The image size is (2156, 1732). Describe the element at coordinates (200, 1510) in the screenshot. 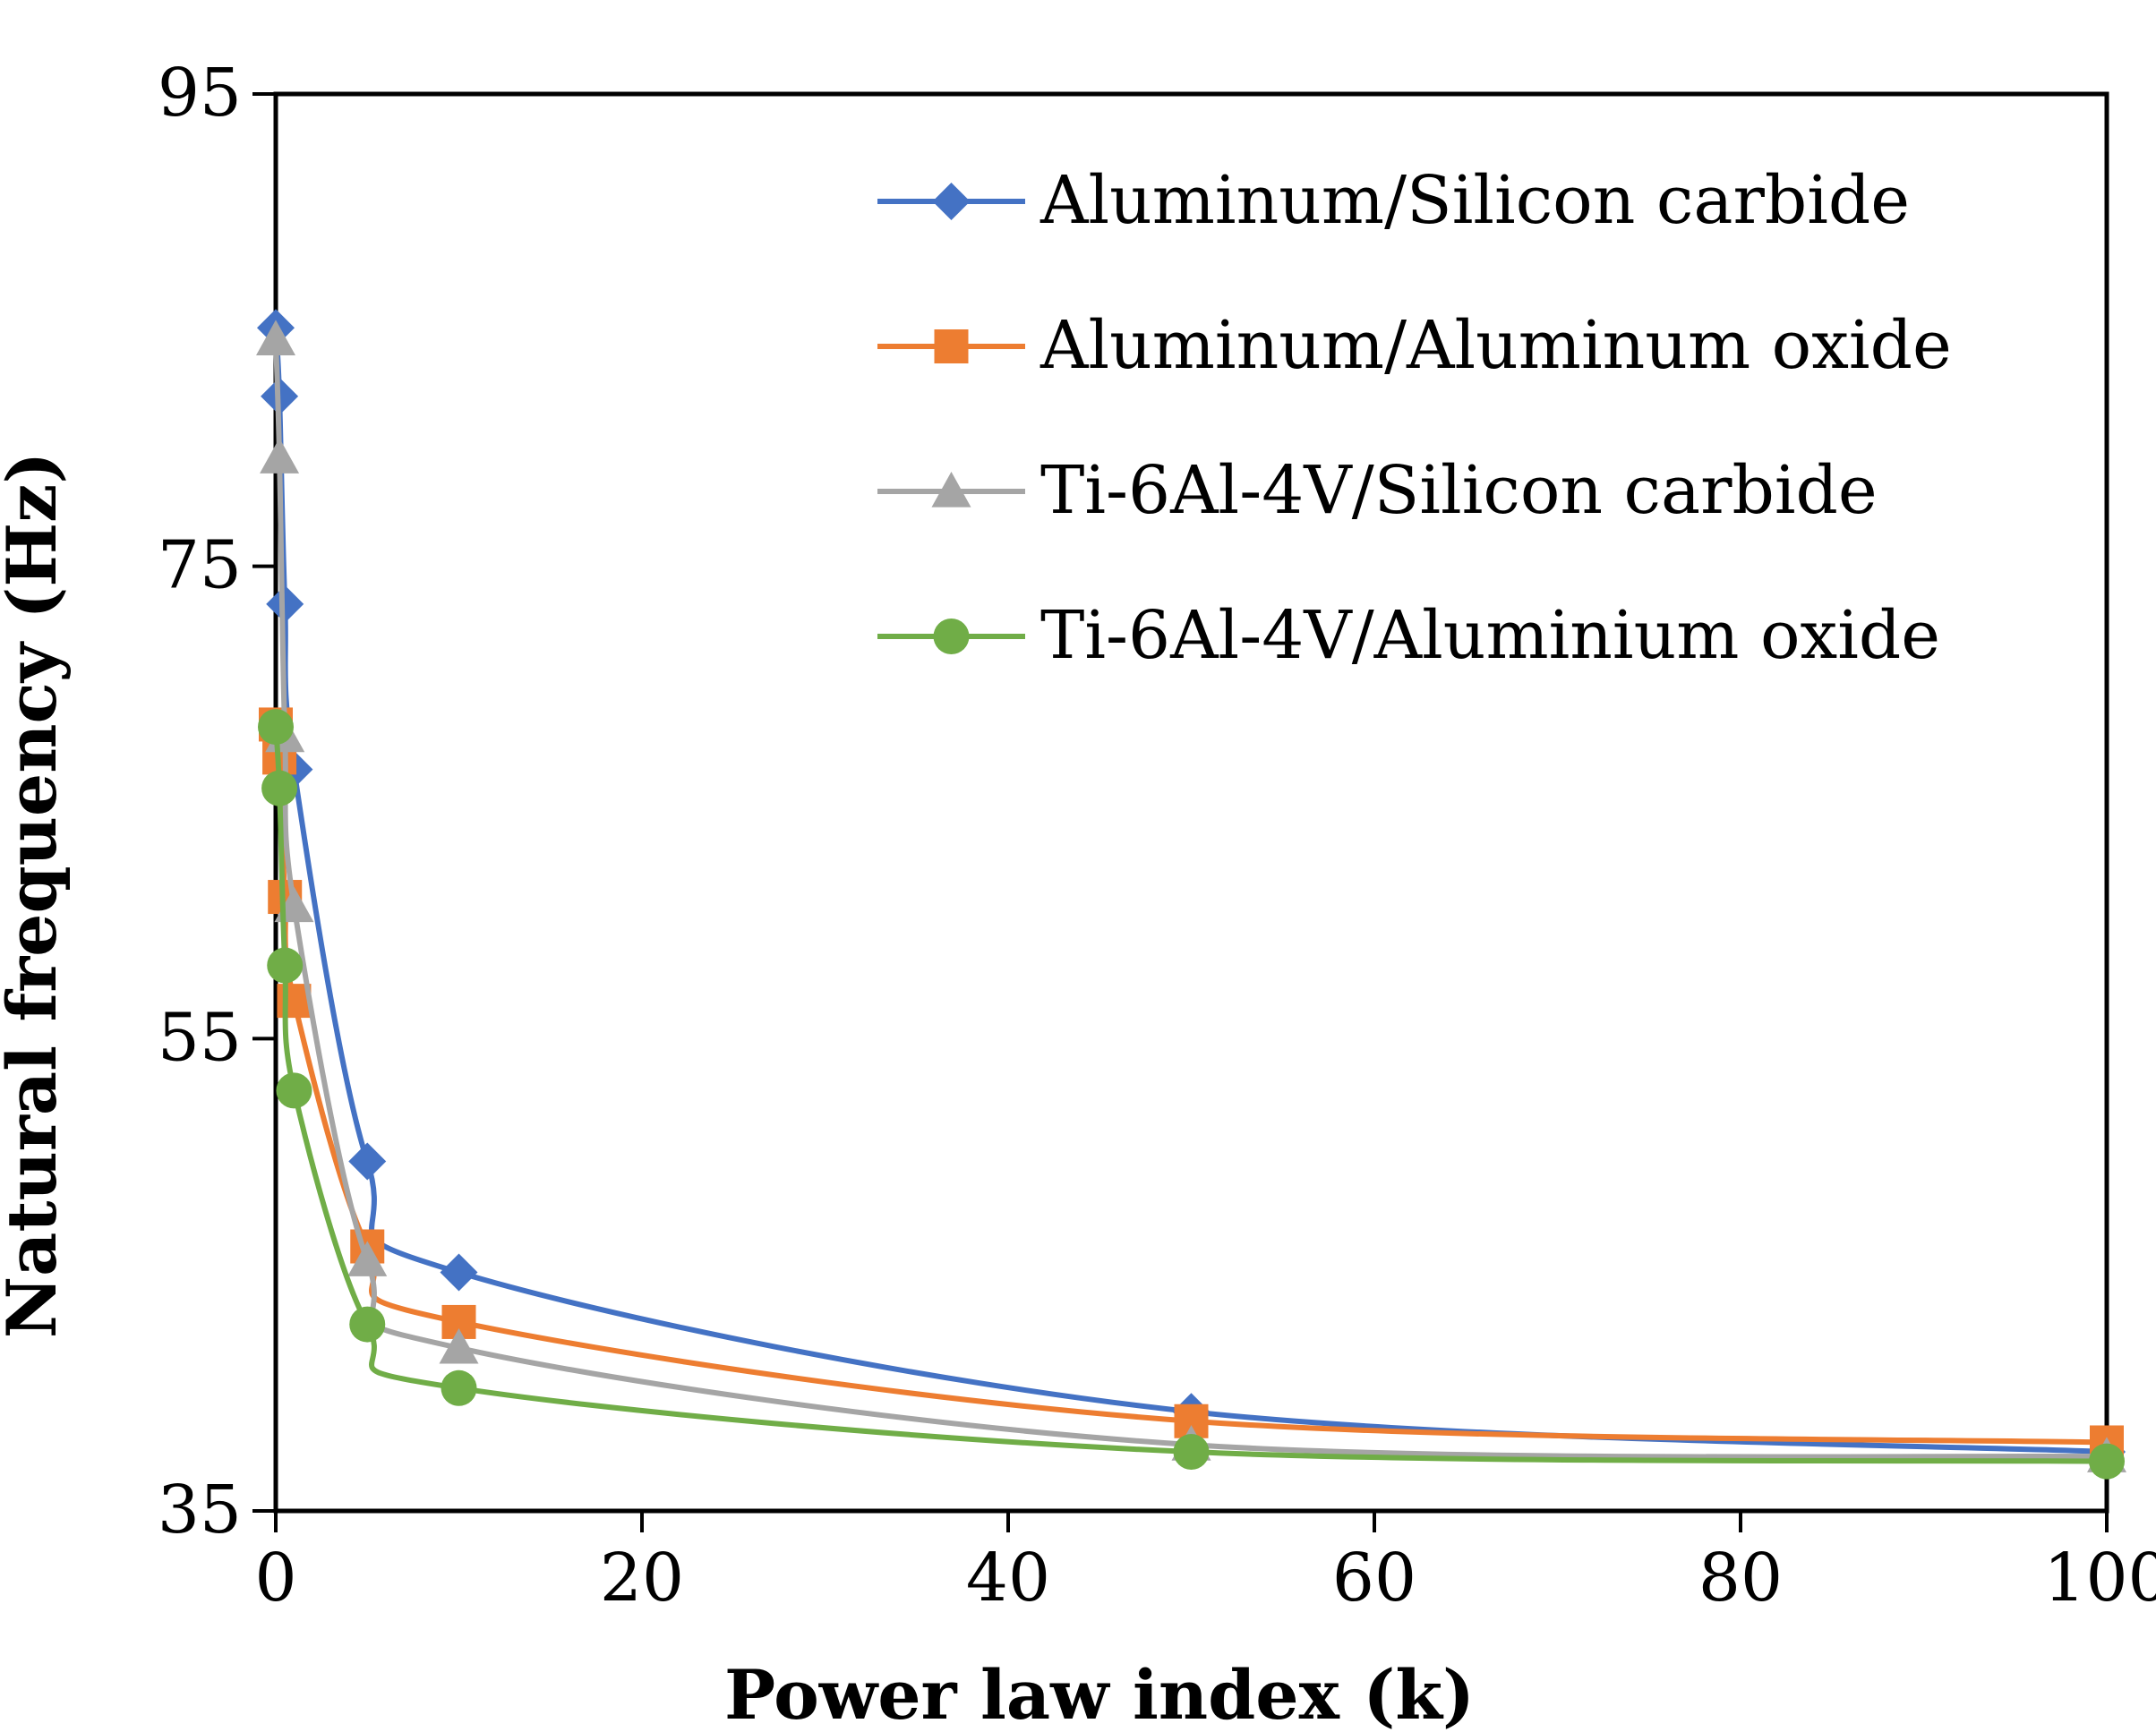

I see `y-tick-label: 35` at that location.